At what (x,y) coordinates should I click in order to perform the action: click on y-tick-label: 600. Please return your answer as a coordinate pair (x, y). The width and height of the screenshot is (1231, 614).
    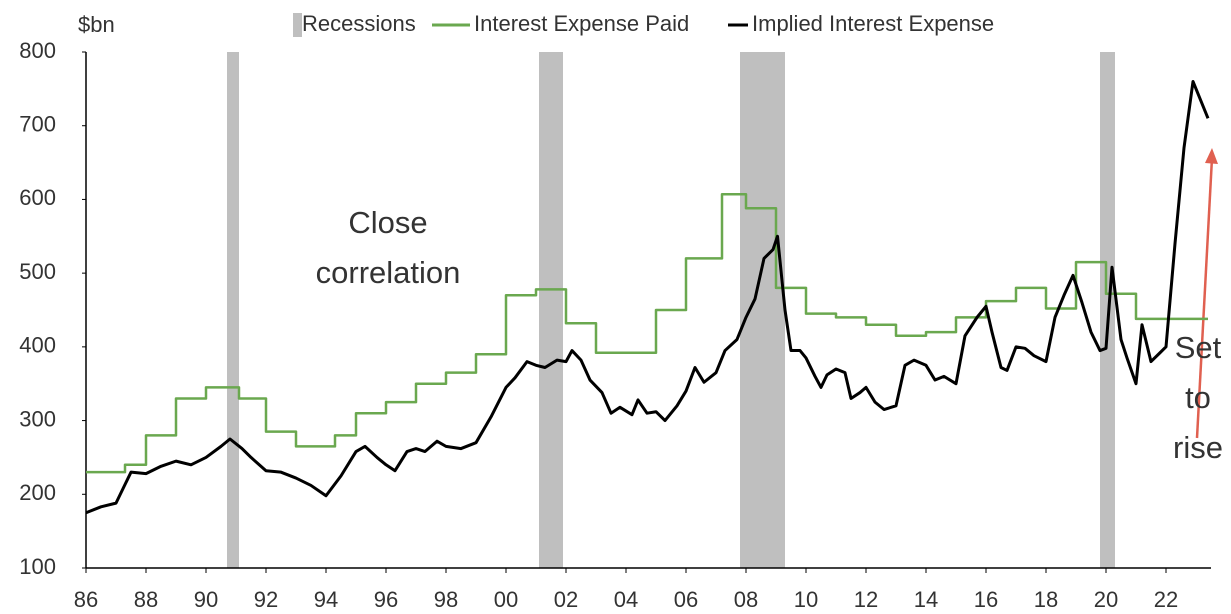
    Looking at the image, I should click on (37, 197).